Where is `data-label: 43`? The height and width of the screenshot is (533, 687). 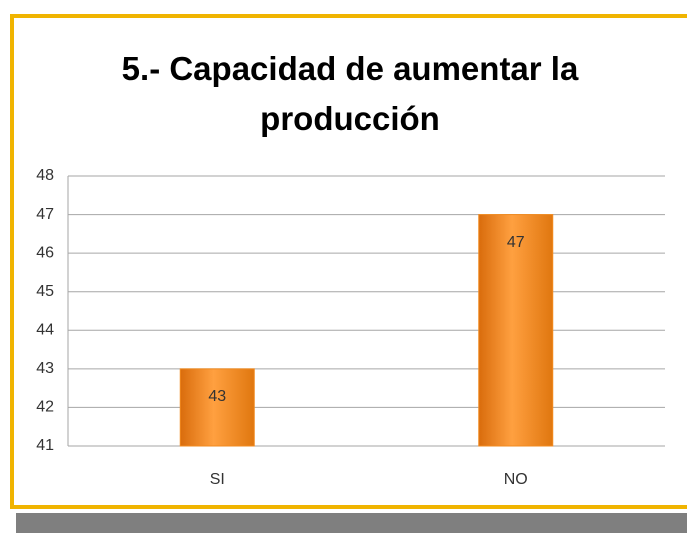 data-label: 43 is located at coordinates (217, 396).